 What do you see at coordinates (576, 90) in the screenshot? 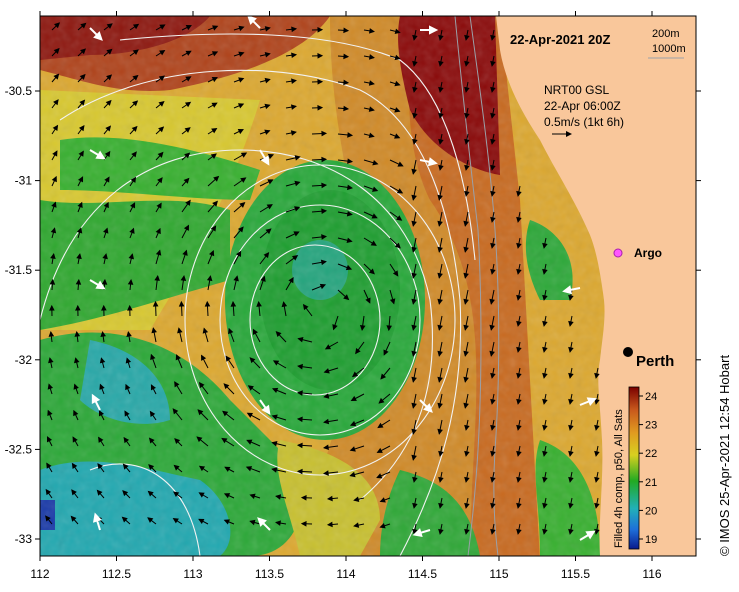
I see `model-label: NRT00 GSL` at bounding box center [576, 90].